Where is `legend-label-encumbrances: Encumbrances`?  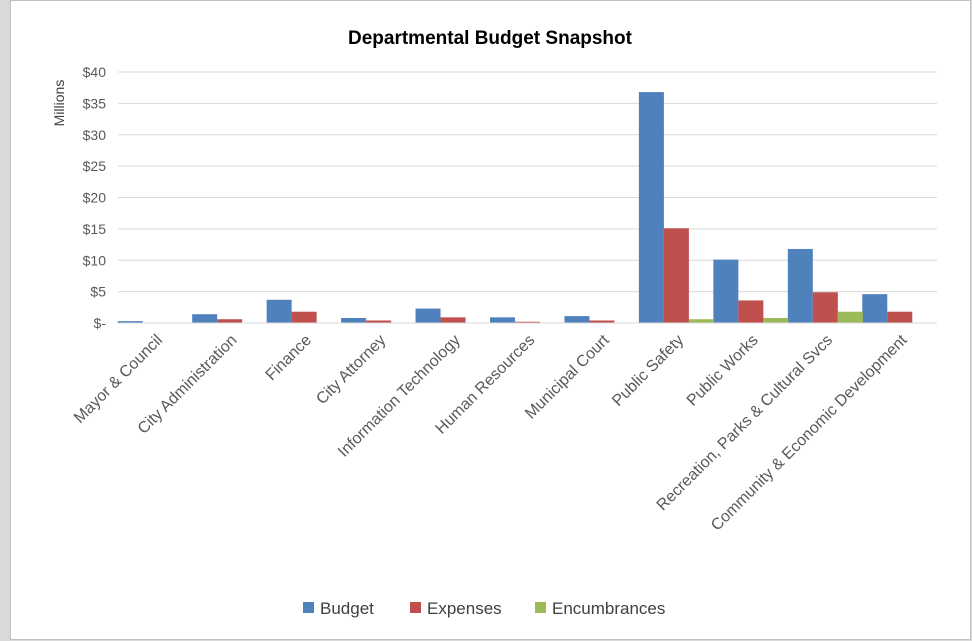
legend-label-encumbrances: Encumbrances is located at coordinates (608, 608).